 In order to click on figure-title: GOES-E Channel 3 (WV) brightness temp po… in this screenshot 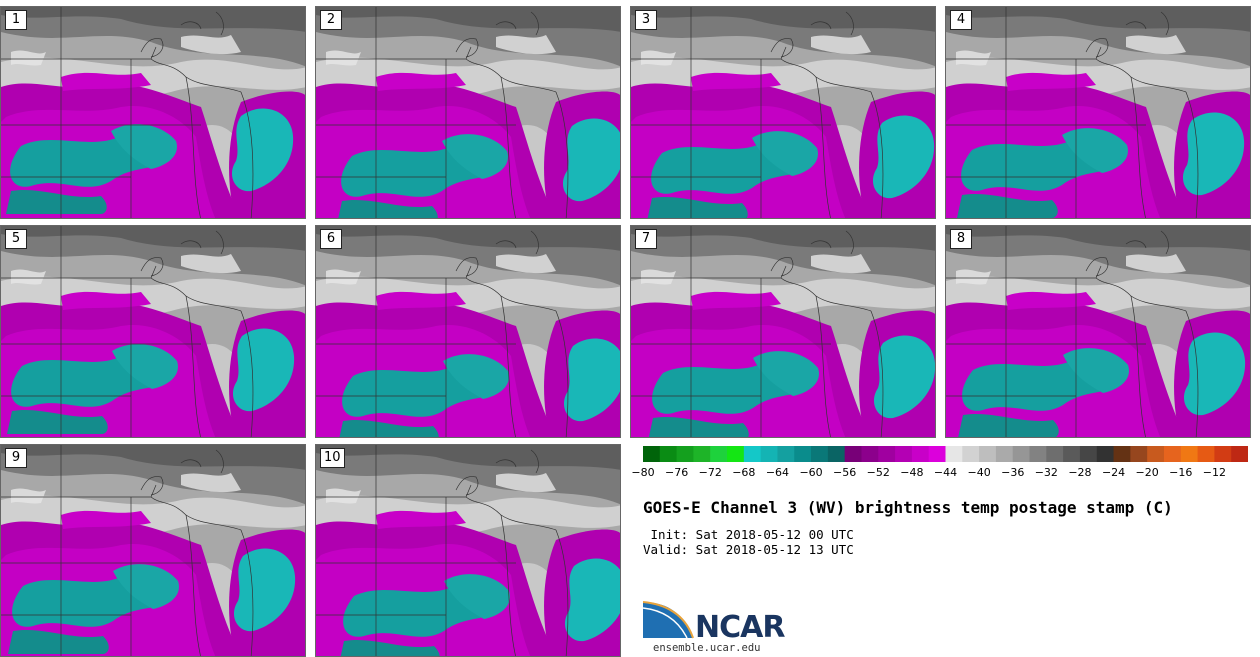, I will do `click(908, 507)`.